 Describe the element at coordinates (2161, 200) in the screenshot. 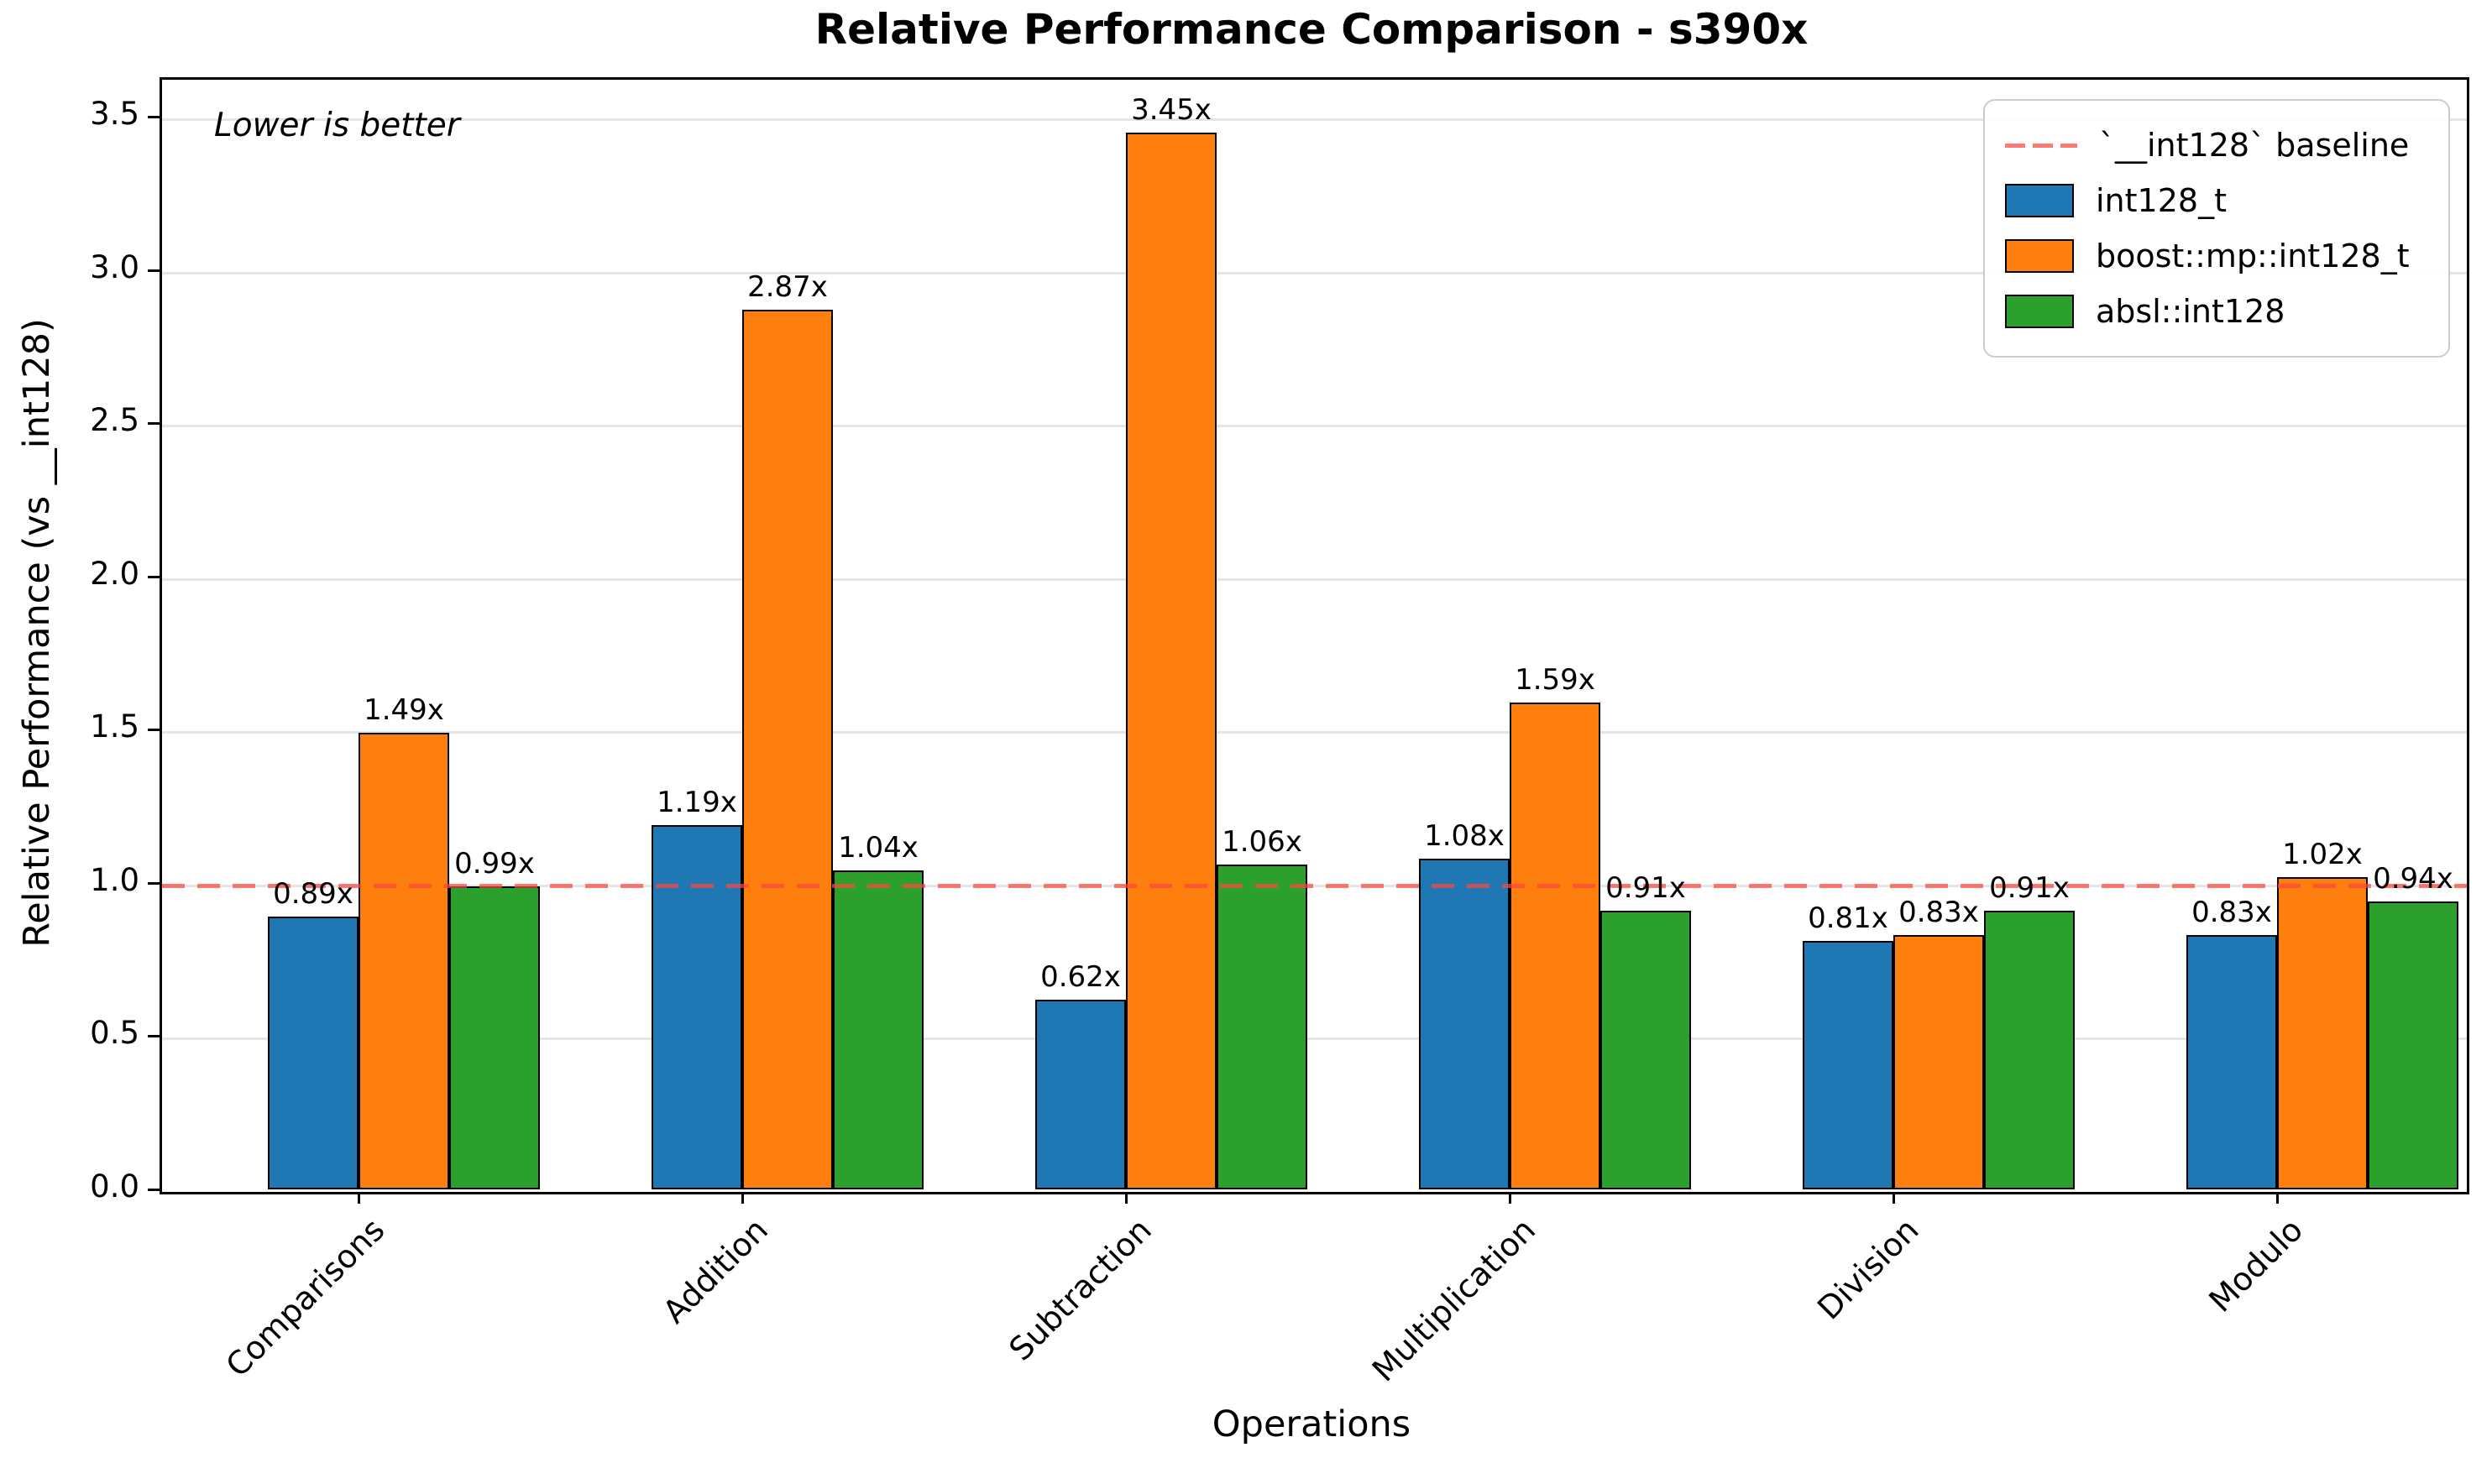

I see `legend-label: int128_t` at that location.